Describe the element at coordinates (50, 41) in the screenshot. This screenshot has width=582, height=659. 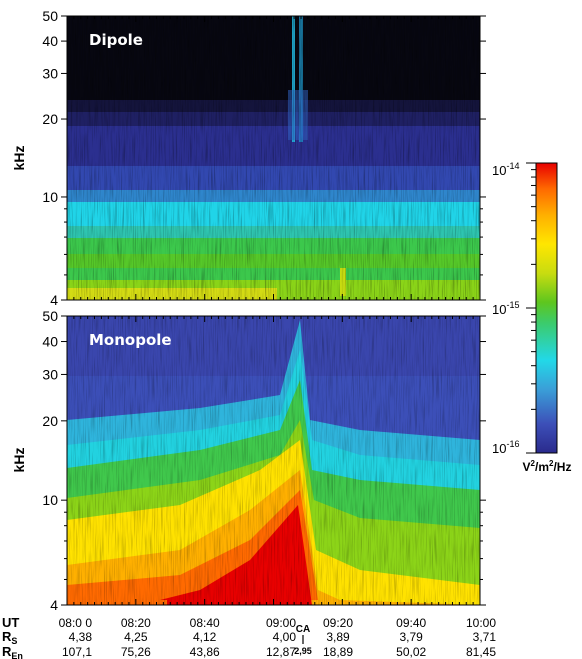
I see `dipole-y-tick-label: 40` at that location.